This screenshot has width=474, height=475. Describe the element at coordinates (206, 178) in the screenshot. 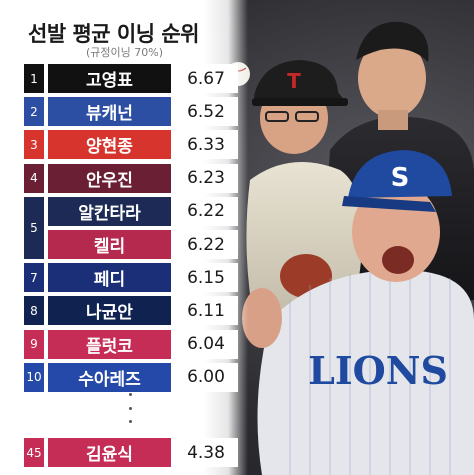

I see `innings-value-cell: 6.23` at that location.